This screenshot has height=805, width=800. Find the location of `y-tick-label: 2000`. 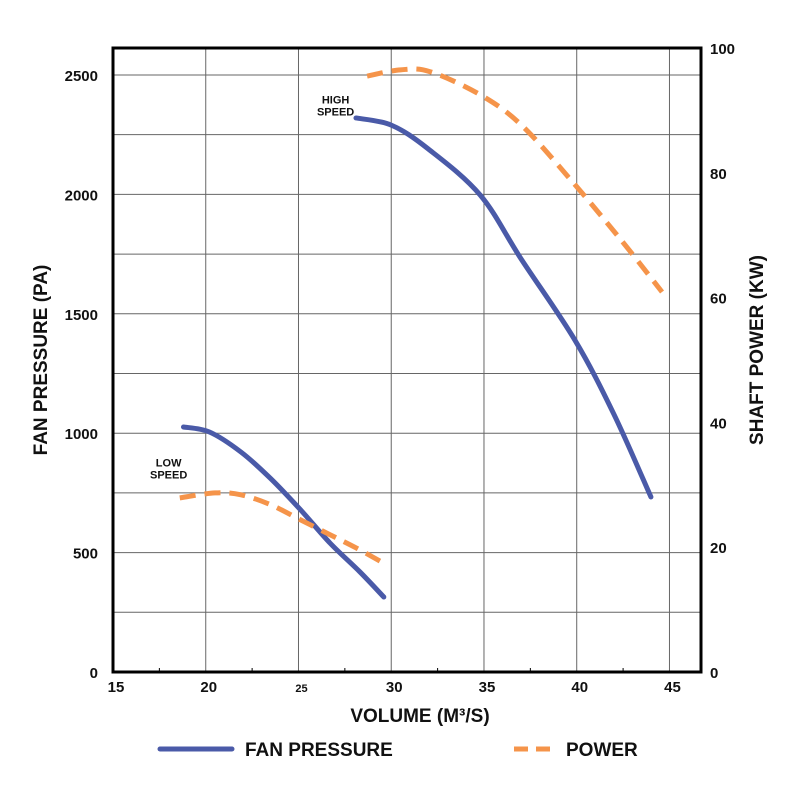

y-tick-label: 2000 is located at coordinates (81, 195).